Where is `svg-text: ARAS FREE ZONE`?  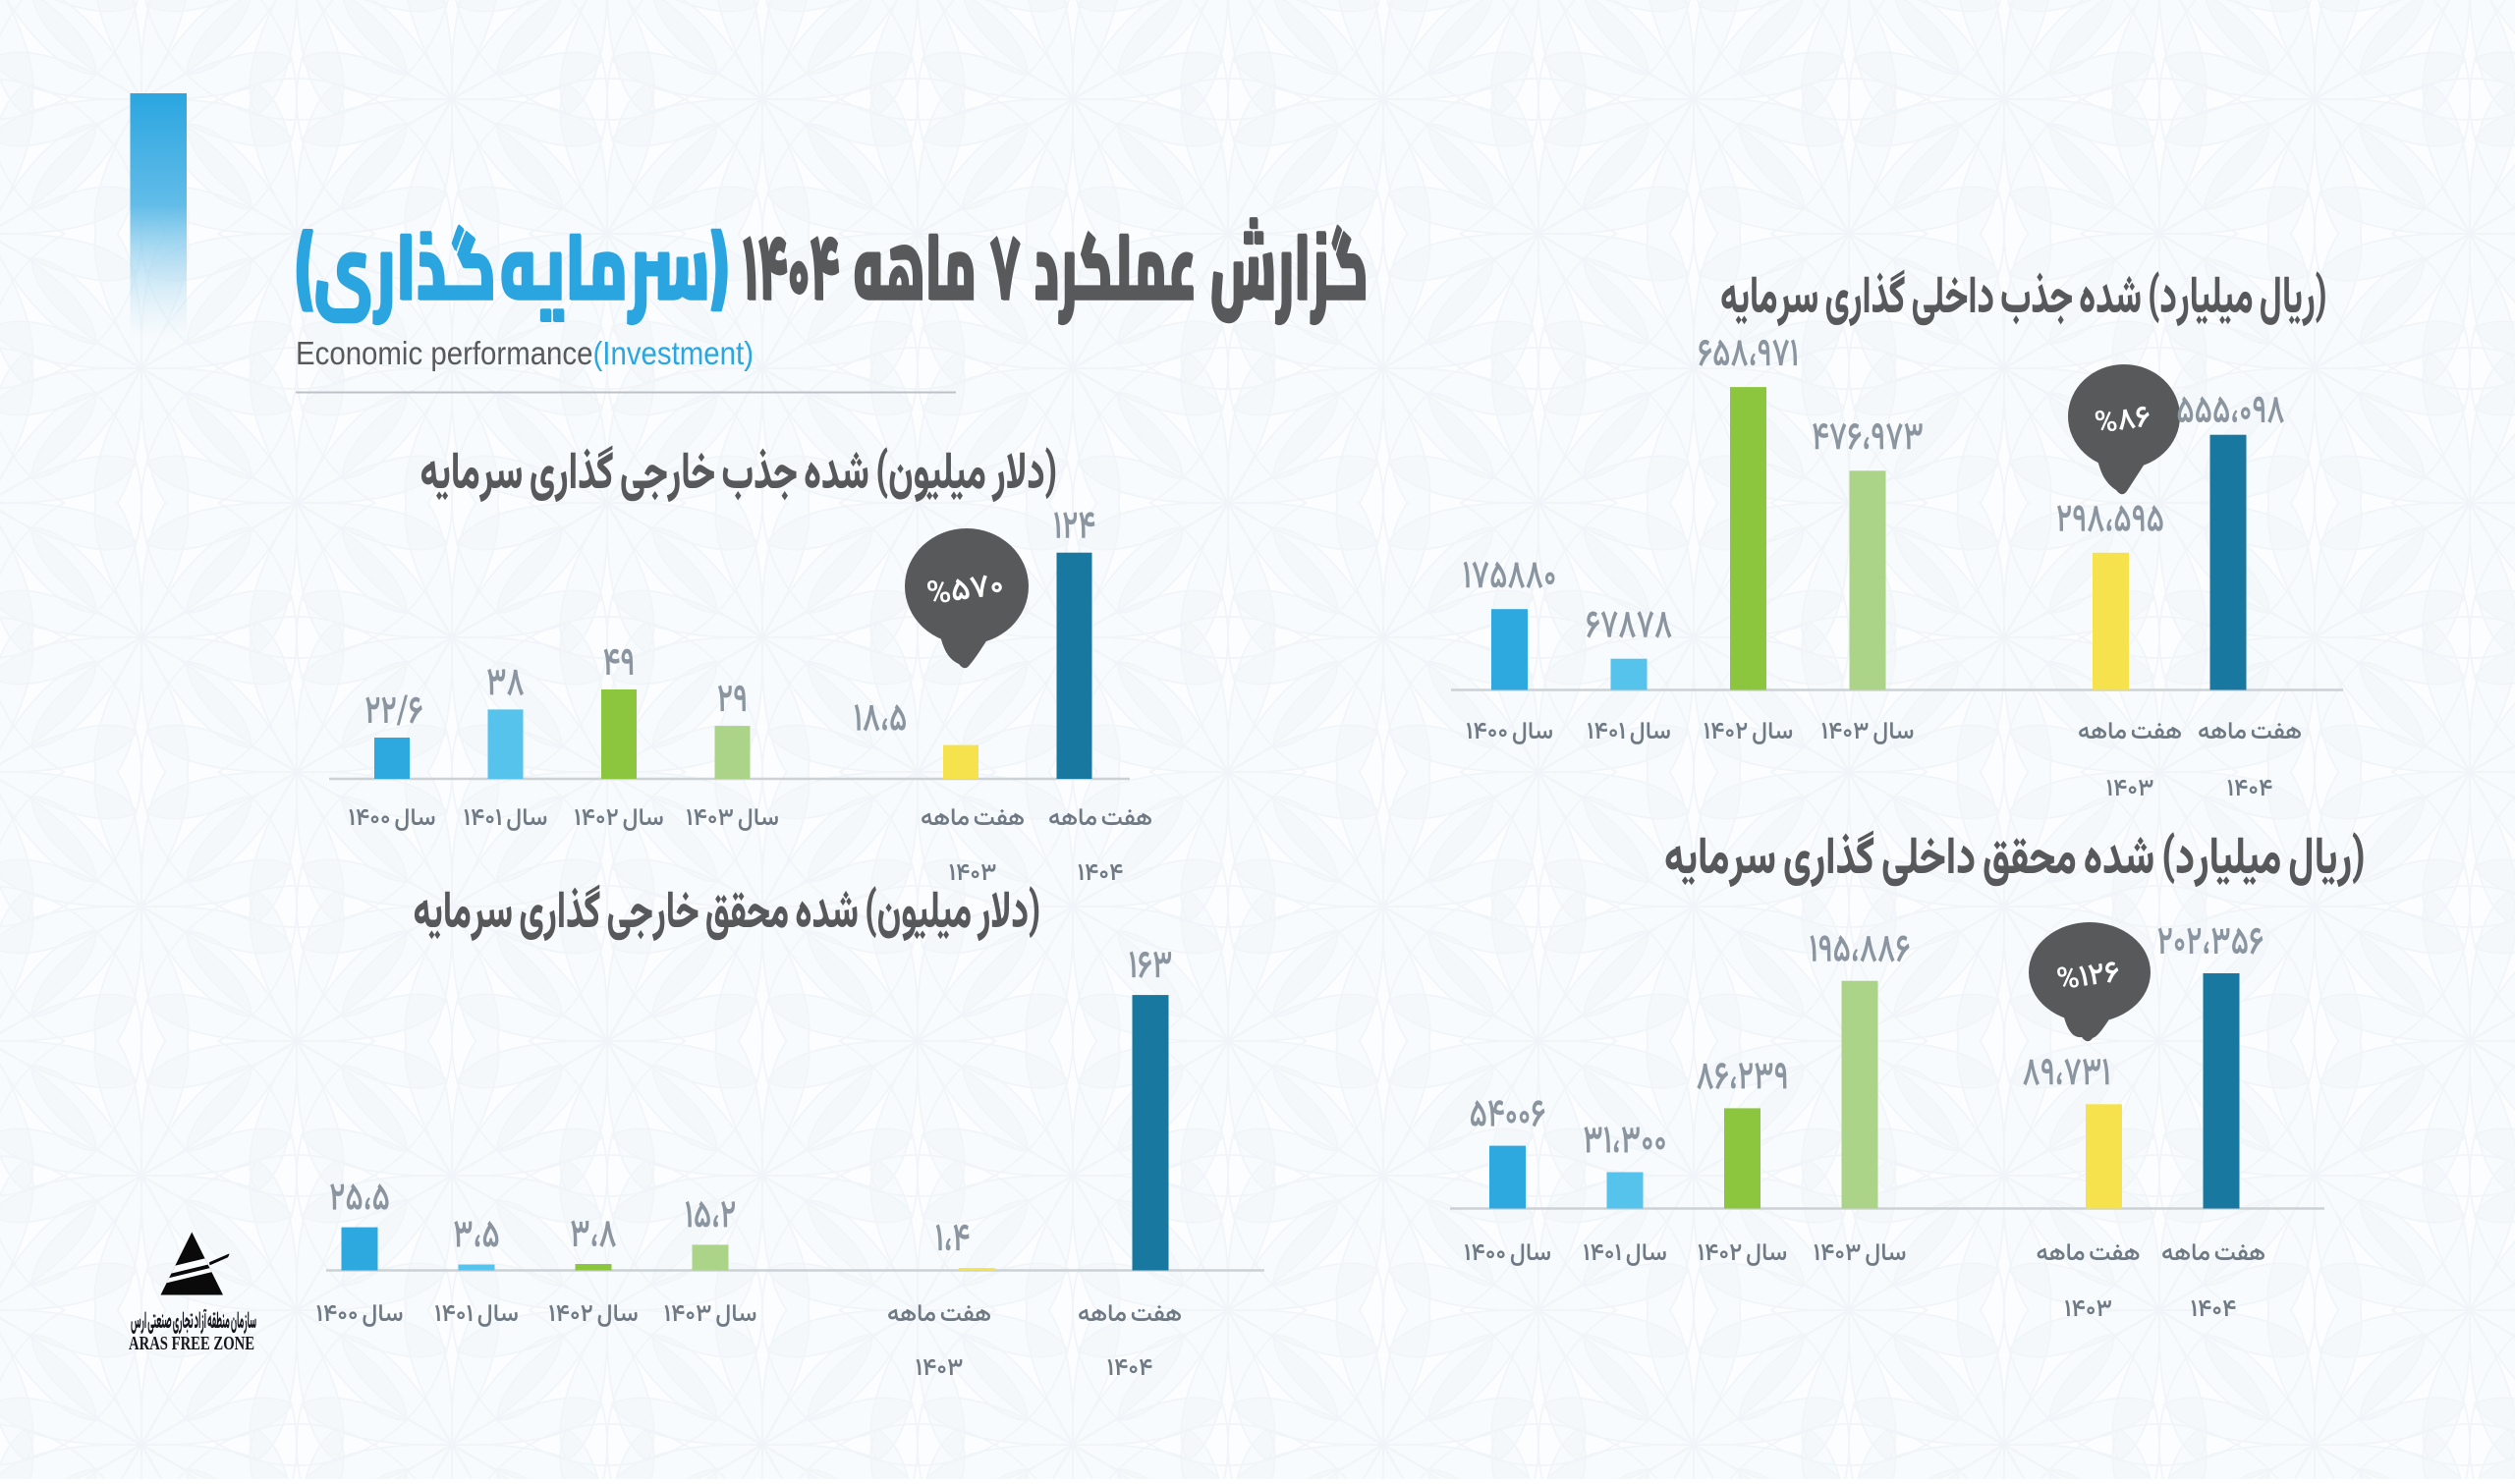 svg-text: ARAS FREE ZONE is located at coordinates (191, 1344).